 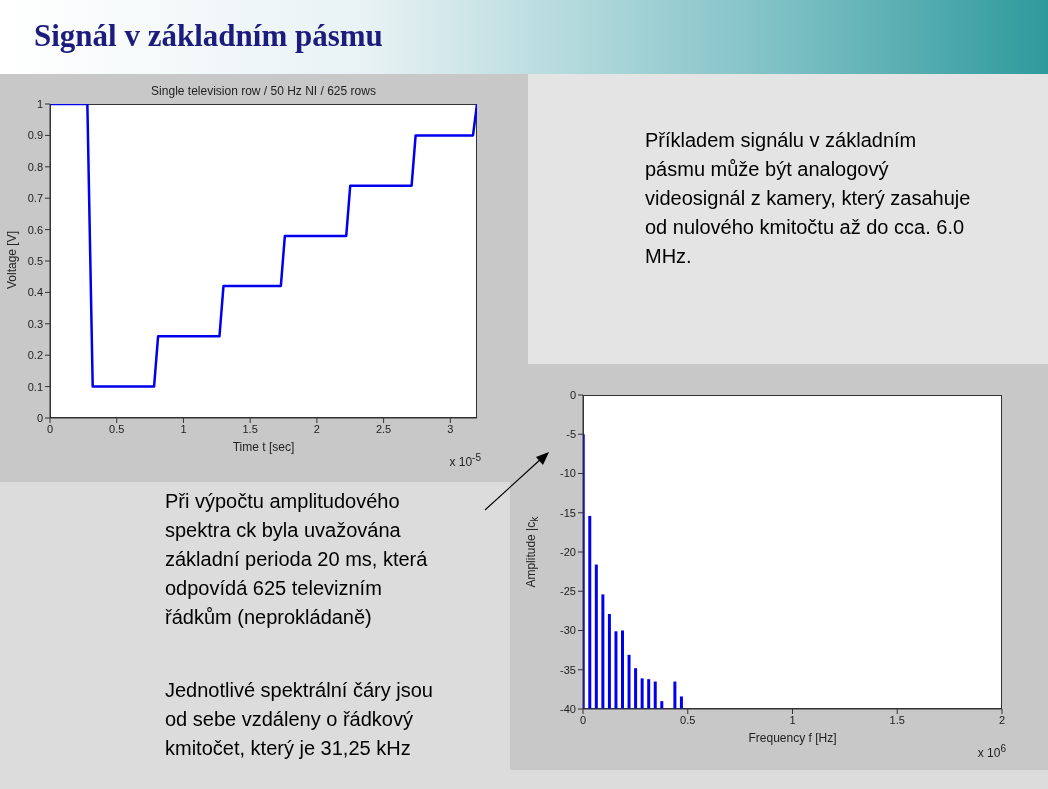 What do you see at coordinates (568, 551) in the screenshot?
I see `y-tick-label: -20` at bounding box center [568, 551].